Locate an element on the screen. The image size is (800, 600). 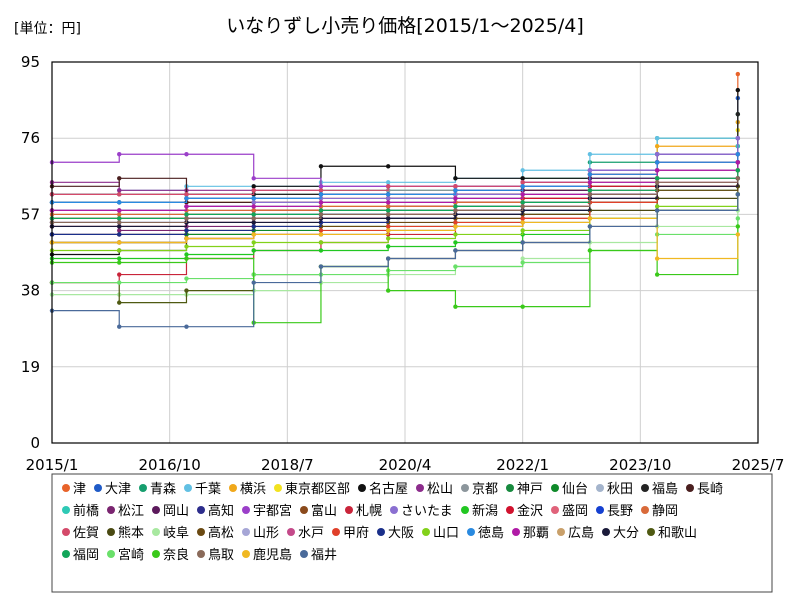
y-tick-label: 0 is located at coordinates (35, 443).